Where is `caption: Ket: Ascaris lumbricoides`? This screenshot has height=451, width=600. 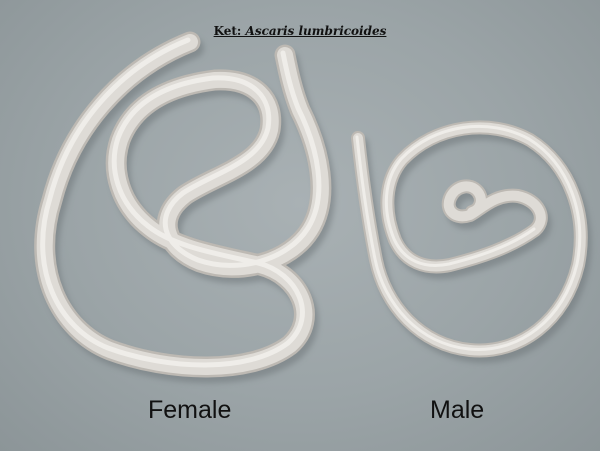
caption: Ket: Ascaris lumbricoides is located at coordinates (300, 31).